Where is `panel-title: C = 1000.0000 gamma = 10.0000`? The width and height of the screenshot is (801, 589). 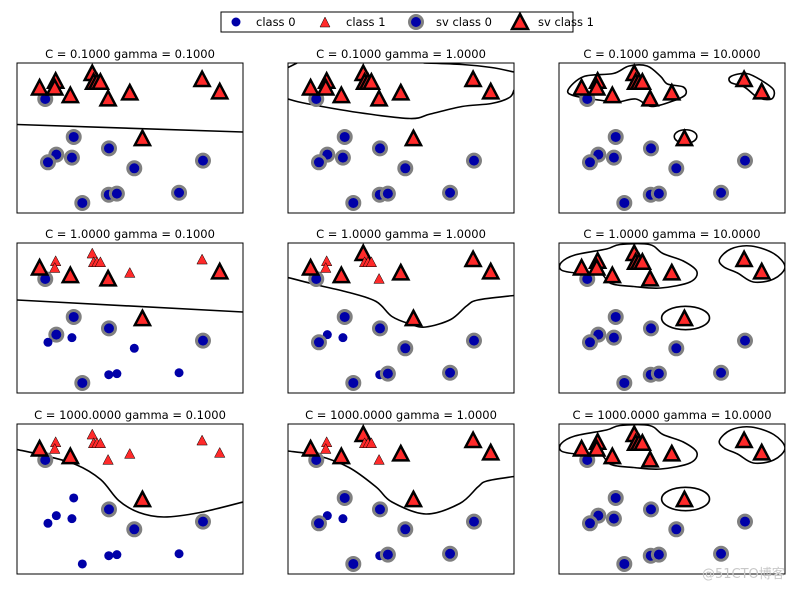
panel-title: C = 1000.0000 gamma = 10.0000 is located at coordinates (671, 415).